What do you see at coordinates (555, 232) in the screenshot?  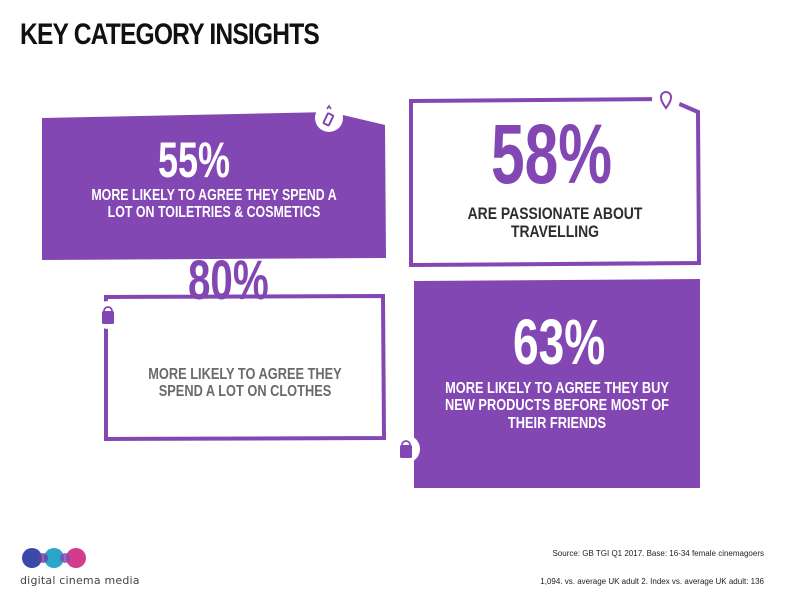 I see `insight-text-line: TRAVELLING` at bounding box center [555, 232].